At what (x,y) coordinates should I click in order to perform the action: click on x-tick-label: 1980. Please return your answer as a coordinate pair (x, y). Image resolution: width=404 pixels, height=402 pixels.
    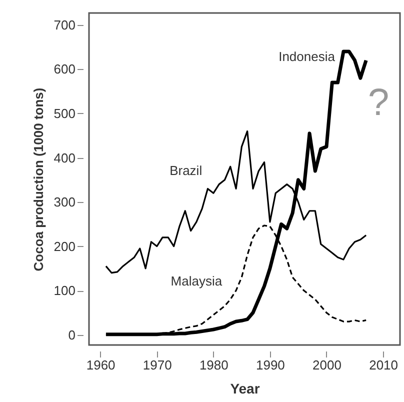
    Looking at the image, I should click on (213, 365).